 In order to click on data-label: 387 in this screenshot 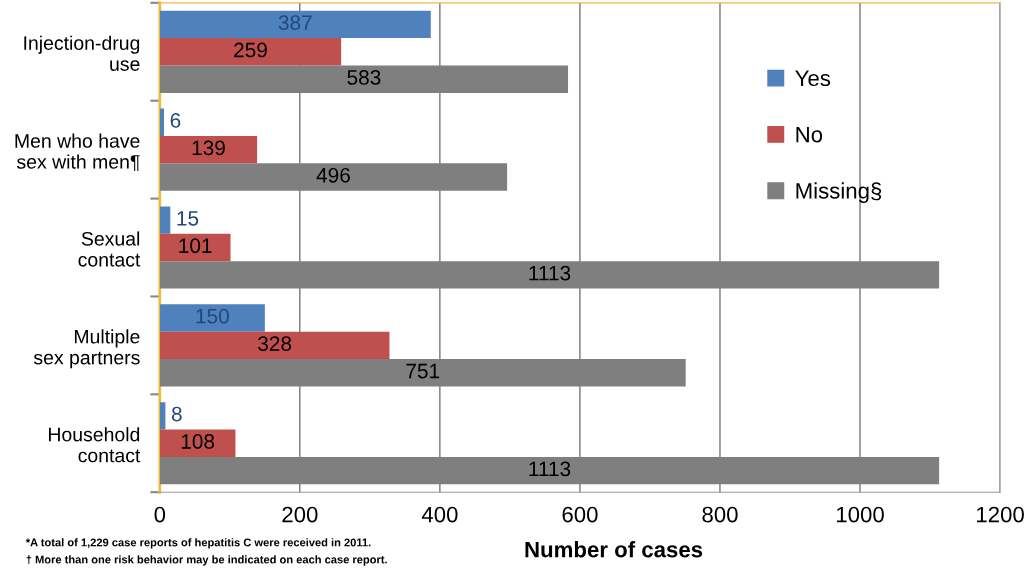, I will do `click(295, 22)`.